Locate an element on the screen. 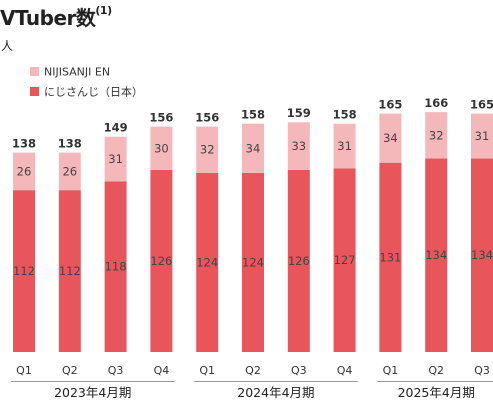 Image resolution: width=493 pixels, height=405 pixels. bar-stack: 131 34 165 is located at coordinates (390, 225).